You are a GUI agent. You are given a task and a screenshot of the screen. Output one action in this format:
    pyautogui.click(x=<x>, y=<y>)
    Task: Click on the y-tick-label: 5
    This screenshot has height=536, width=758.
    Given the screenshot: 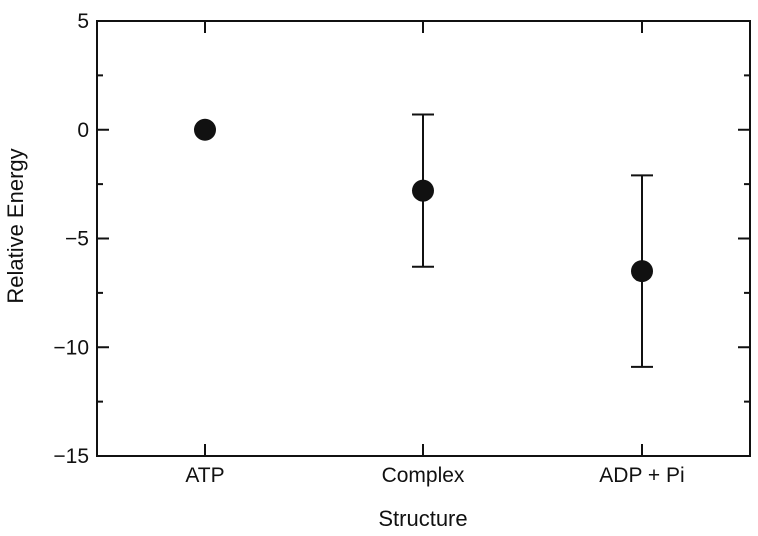 What is the action you would take?
    pyautogui.click(x=83, y=21)
    